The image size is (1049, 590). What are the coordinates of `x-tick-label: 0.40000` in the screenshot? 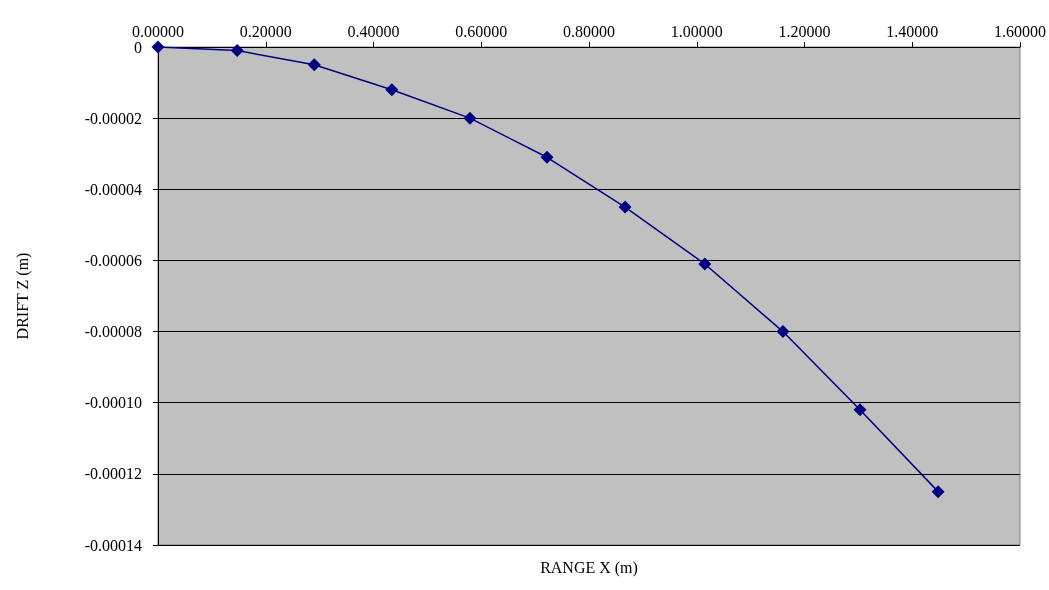 It's located at (373, 31).